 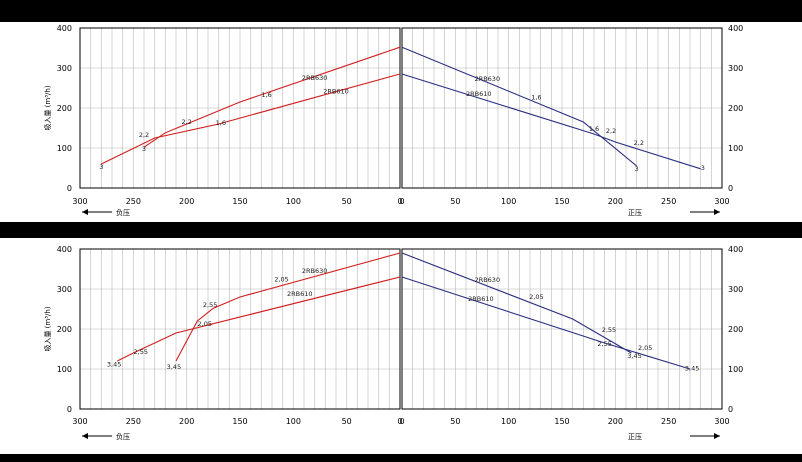 I want to click on y-tick-label-left: 400, so click(x=64, y=249).